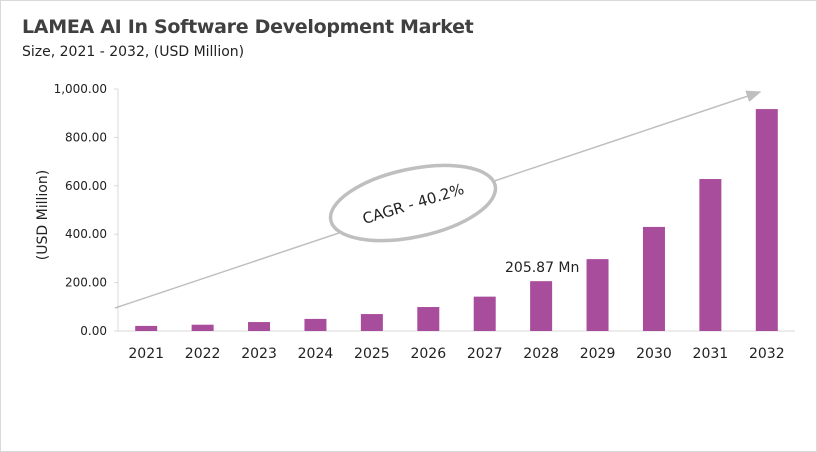  What do you see at coordinates (485, 354) in the screenshot?
I see `x-tick-label: 2027` at bounding box center [485, 354].